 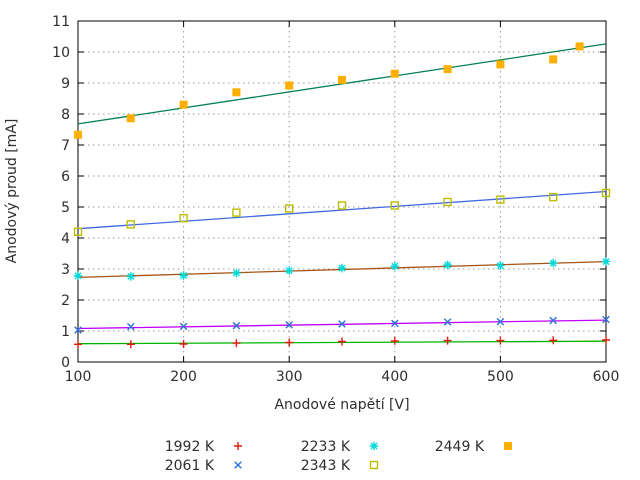 What do you see at coordinates (190, 447) in the screenshot?
I see `legend-label-1992-k: 1992 K` at bounding box center [190, 447].